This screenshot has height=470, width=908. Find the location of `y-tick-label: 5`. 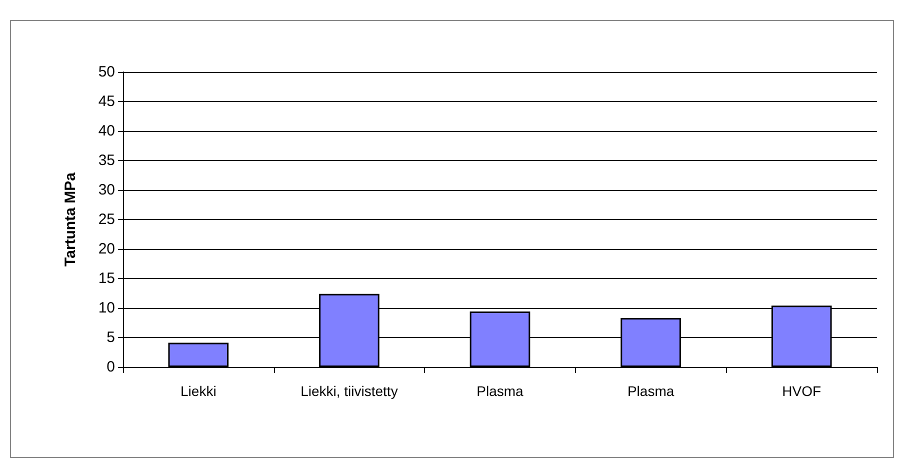

y-tick-label: 5 is located at coordinates (110, 337).